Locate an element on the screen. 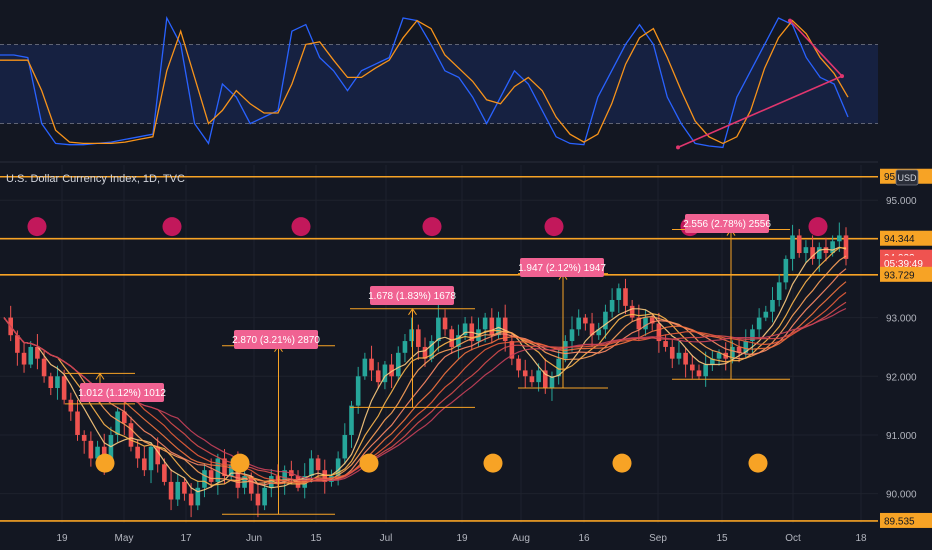 This screenshot has width=932, height=550. measure-tool: 1.012 (1.12%) 1012 is located at coordinates (115, 388).